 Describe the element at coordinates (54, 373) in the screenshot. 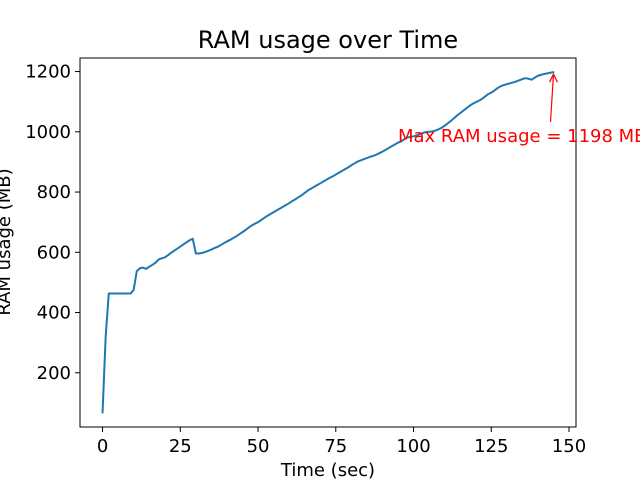

I see `y-tick-label: 200` at that location.